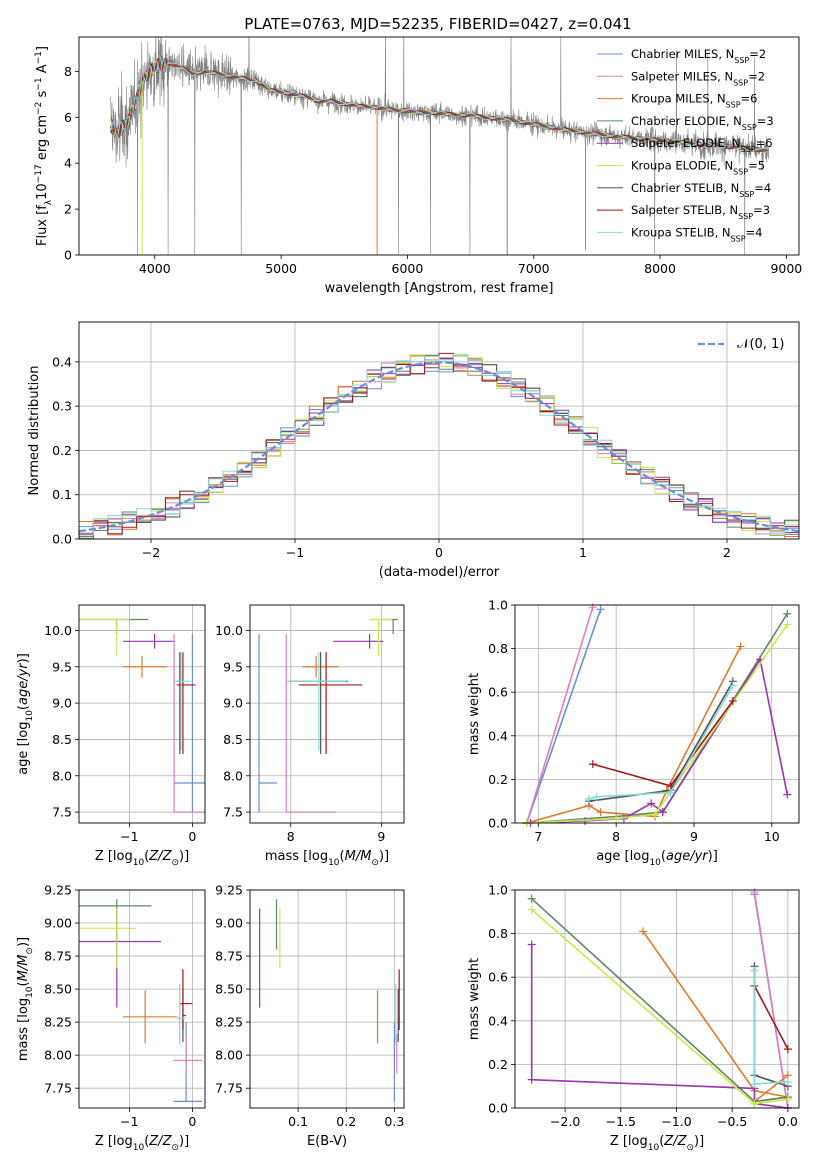  Describe the element at coordinates (663, 856) in the screenshot. I see `label-part: (` at that location.